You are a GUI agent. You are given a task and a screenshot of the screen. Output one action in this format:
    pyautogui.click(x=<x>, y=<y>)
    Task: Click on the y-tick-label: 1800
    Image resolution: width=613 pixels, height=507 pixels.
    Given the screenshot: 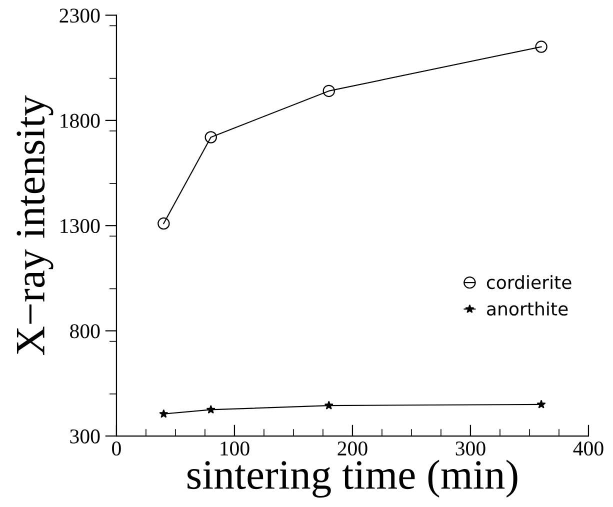 What is the action you would take?
    pyautogui.click(x=80, y=121)
    